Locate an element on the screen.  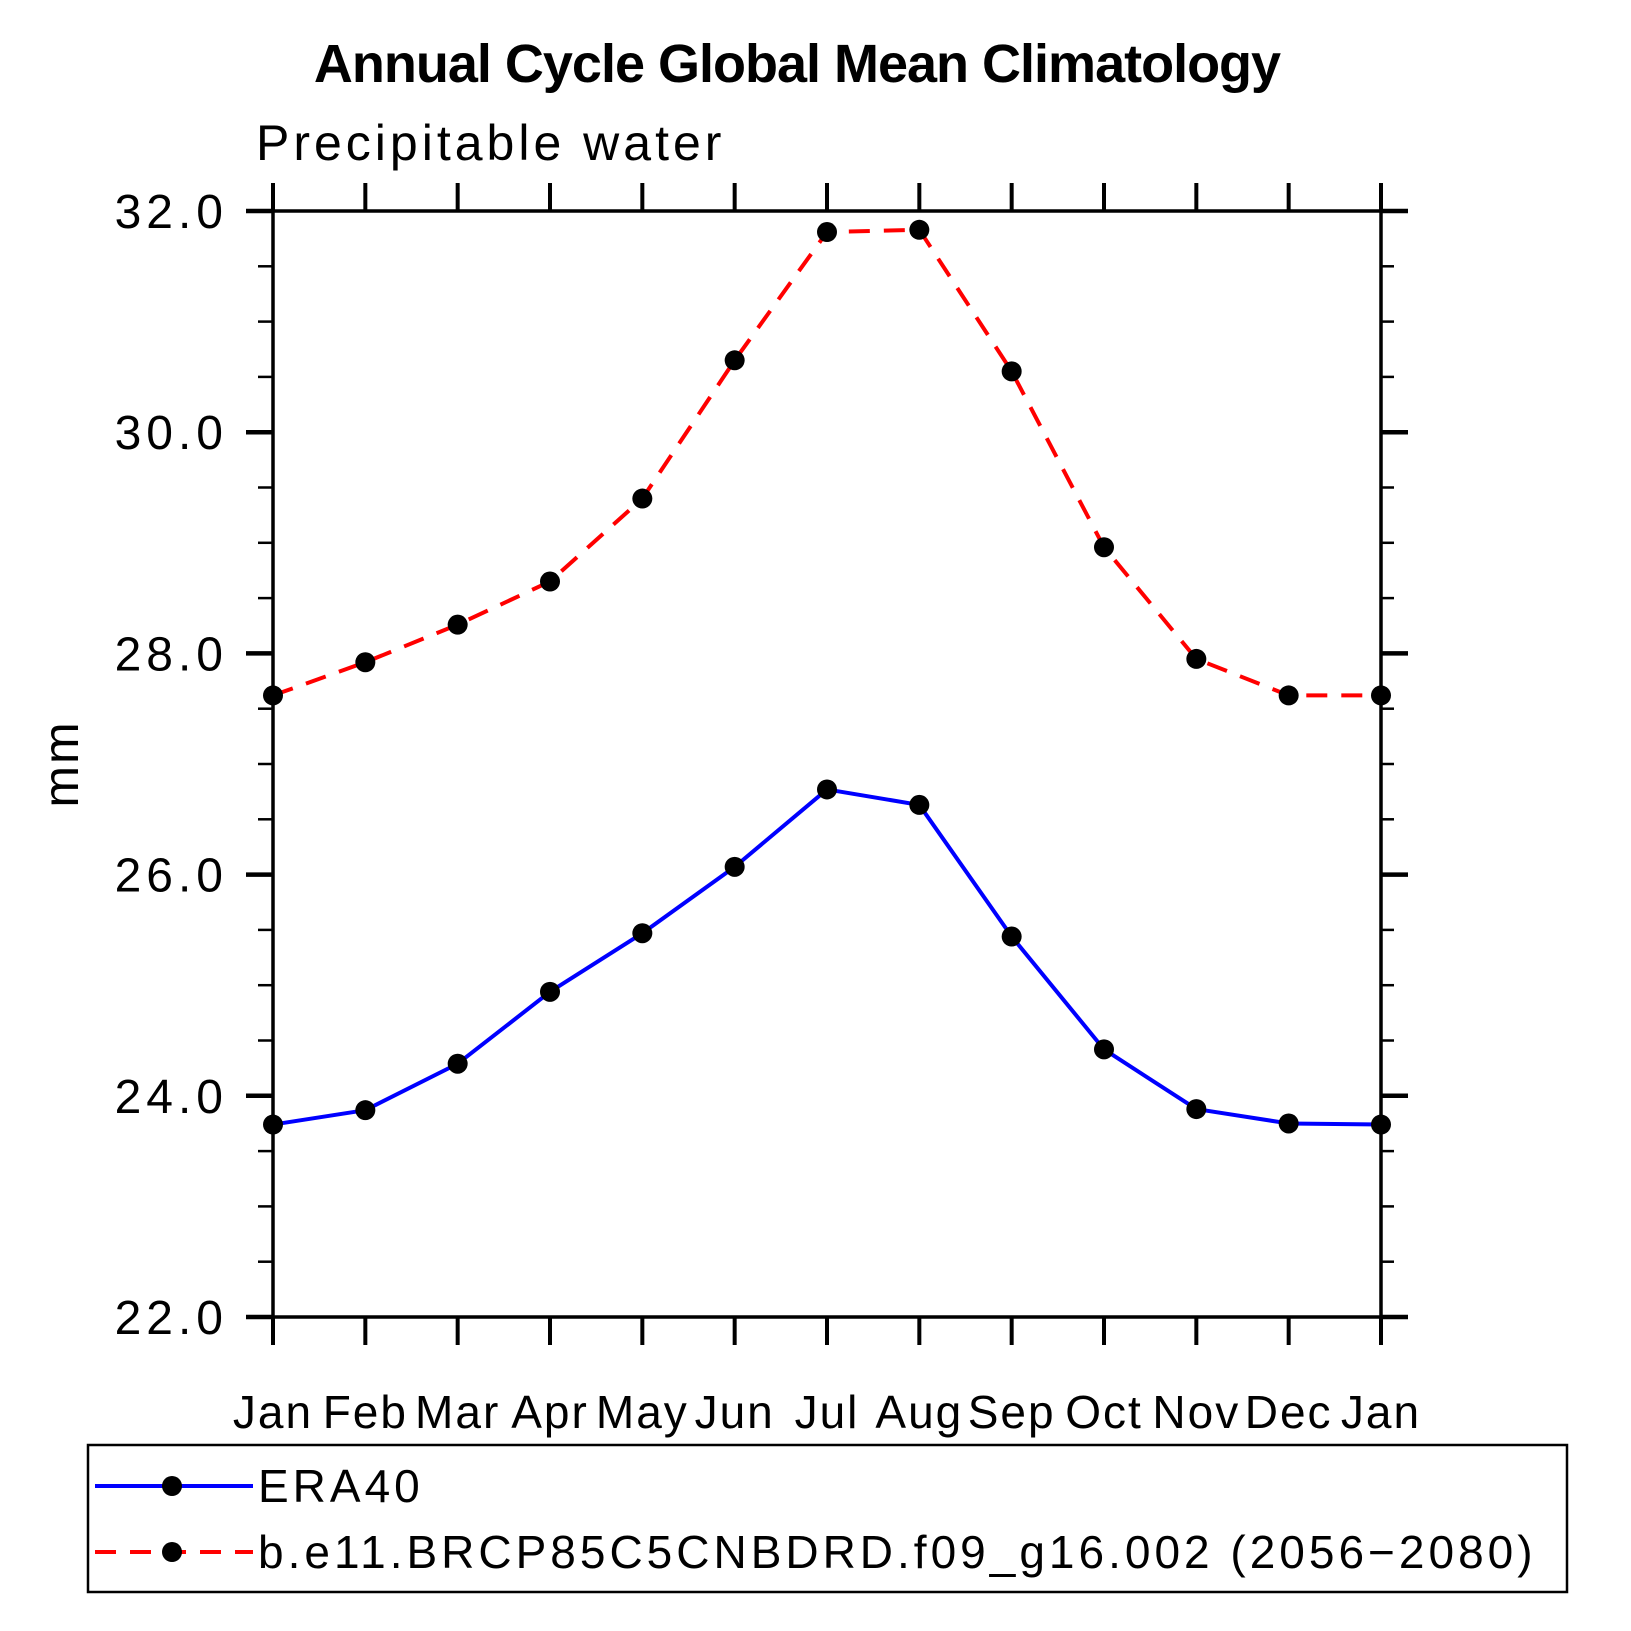
x-tick-label: Jun is located at coordinates (735, 1412).